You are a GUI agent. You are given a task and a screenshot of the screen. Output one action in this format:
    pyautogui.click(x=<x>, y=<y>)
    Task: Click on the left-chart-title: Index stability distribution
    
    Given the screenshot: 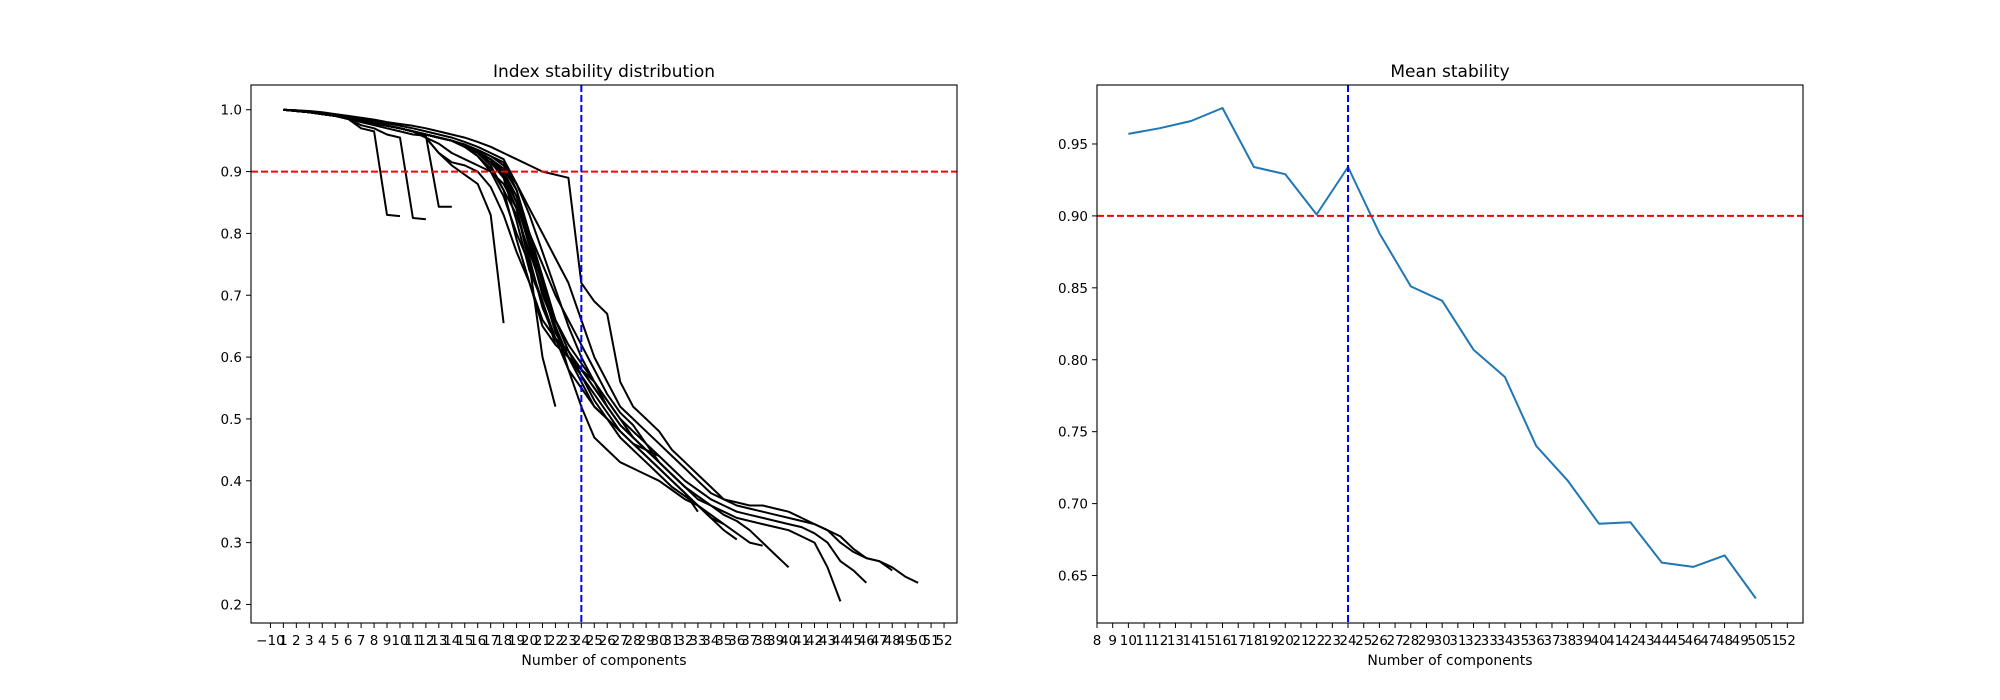 What is the action you would take?
    pyautogui.click(x=604, y=72)
    